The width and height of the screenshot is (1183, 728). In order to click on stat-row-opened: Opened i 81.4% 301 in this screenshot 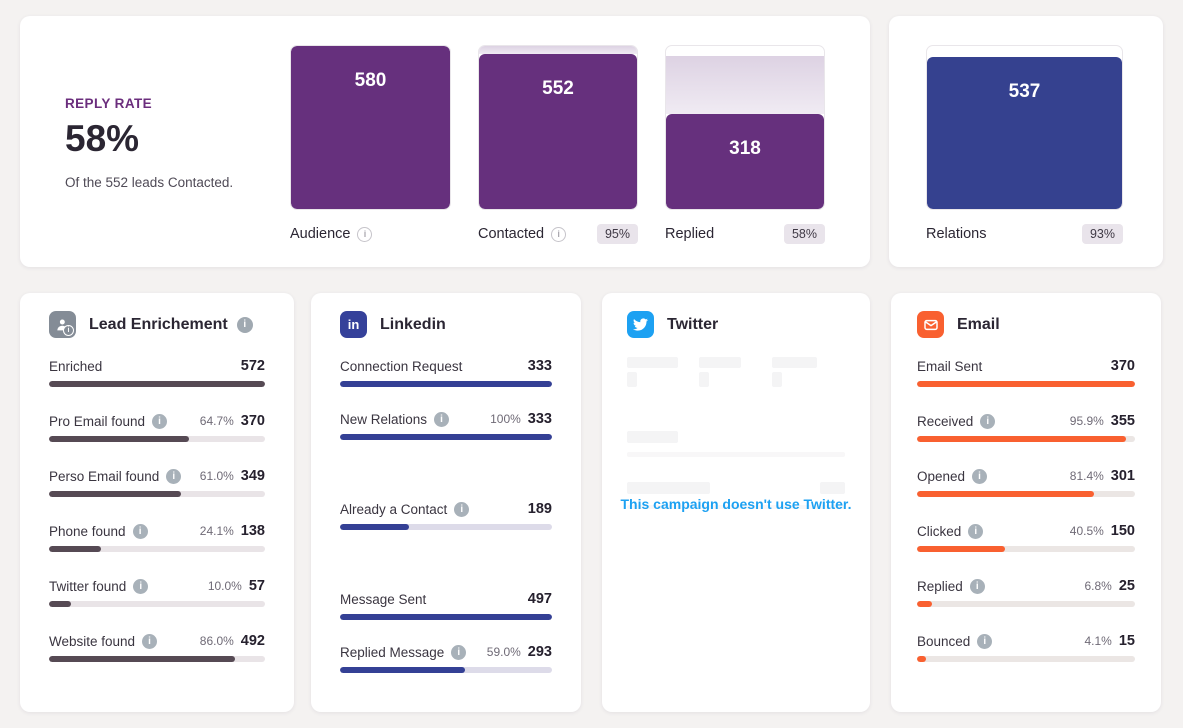, I will do `click(1026, 482)`.